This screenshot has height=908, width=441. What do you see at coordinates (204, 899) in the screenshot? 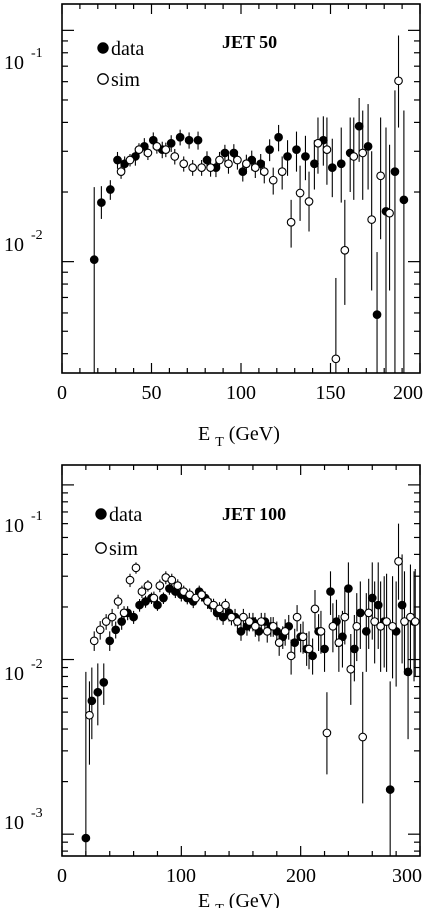
I see `x-axis-label-main: E` at bounding box center [204, 899].